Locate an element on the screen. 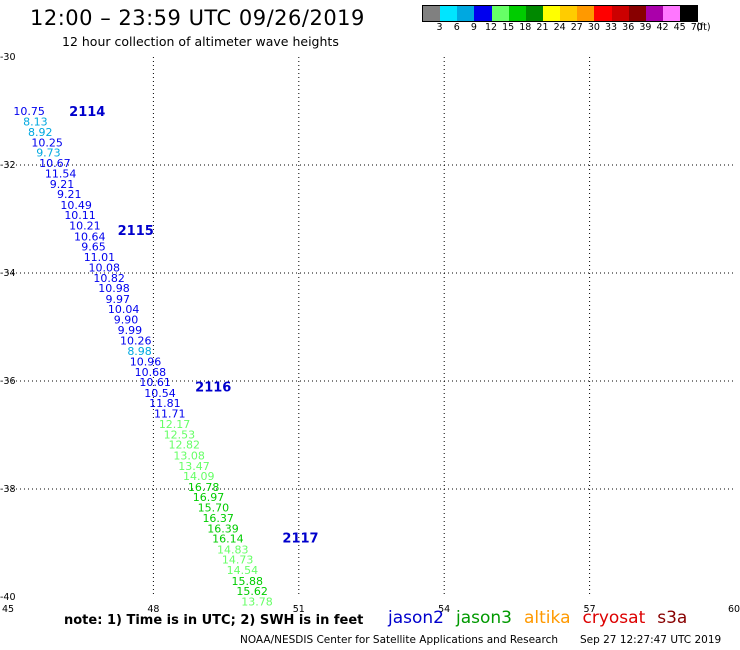  longitude-tick-label: 60 is located at coordinates (734, 609).